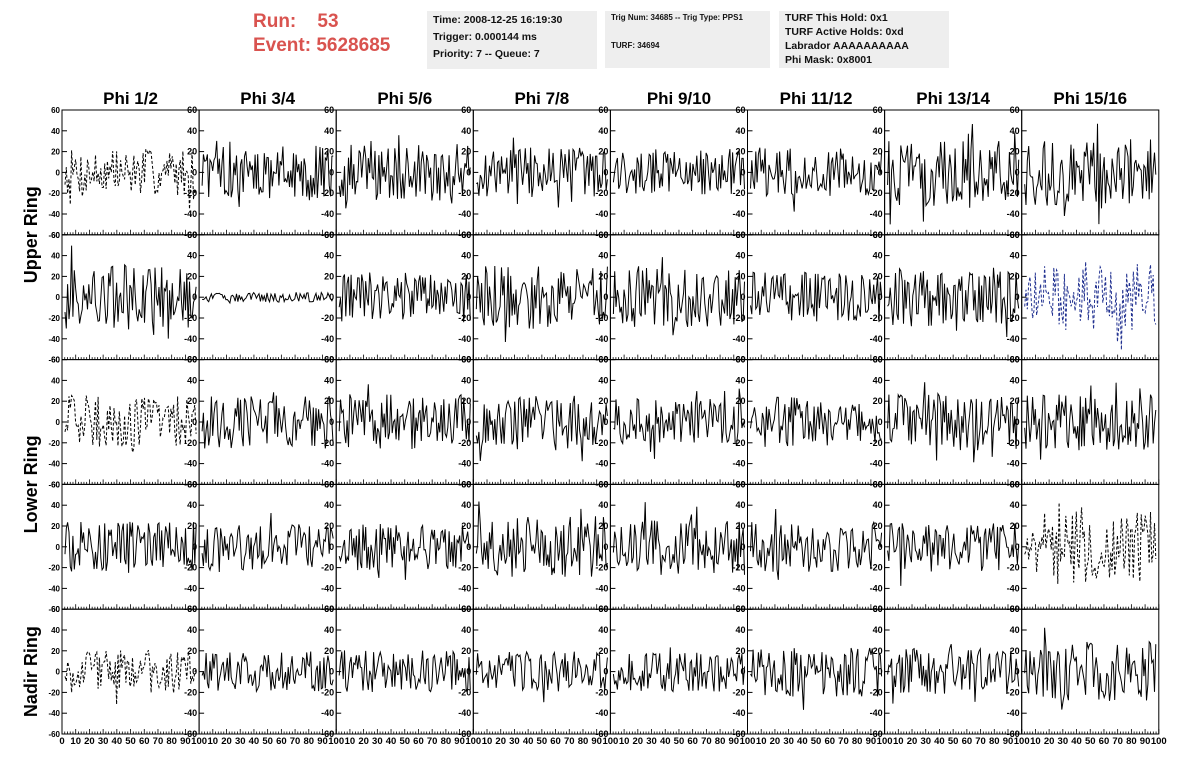  I want to click on waveform-trace-r2-c3, so click(404, 297).